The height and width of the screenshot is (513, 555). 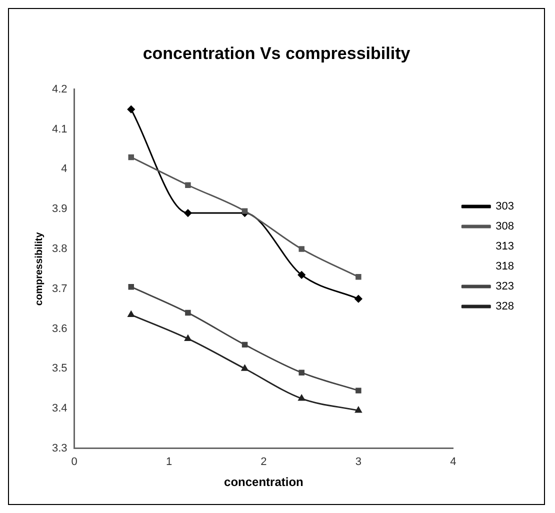 I want to click on y-tick-label: 3.8, so click(x=60, y=248).